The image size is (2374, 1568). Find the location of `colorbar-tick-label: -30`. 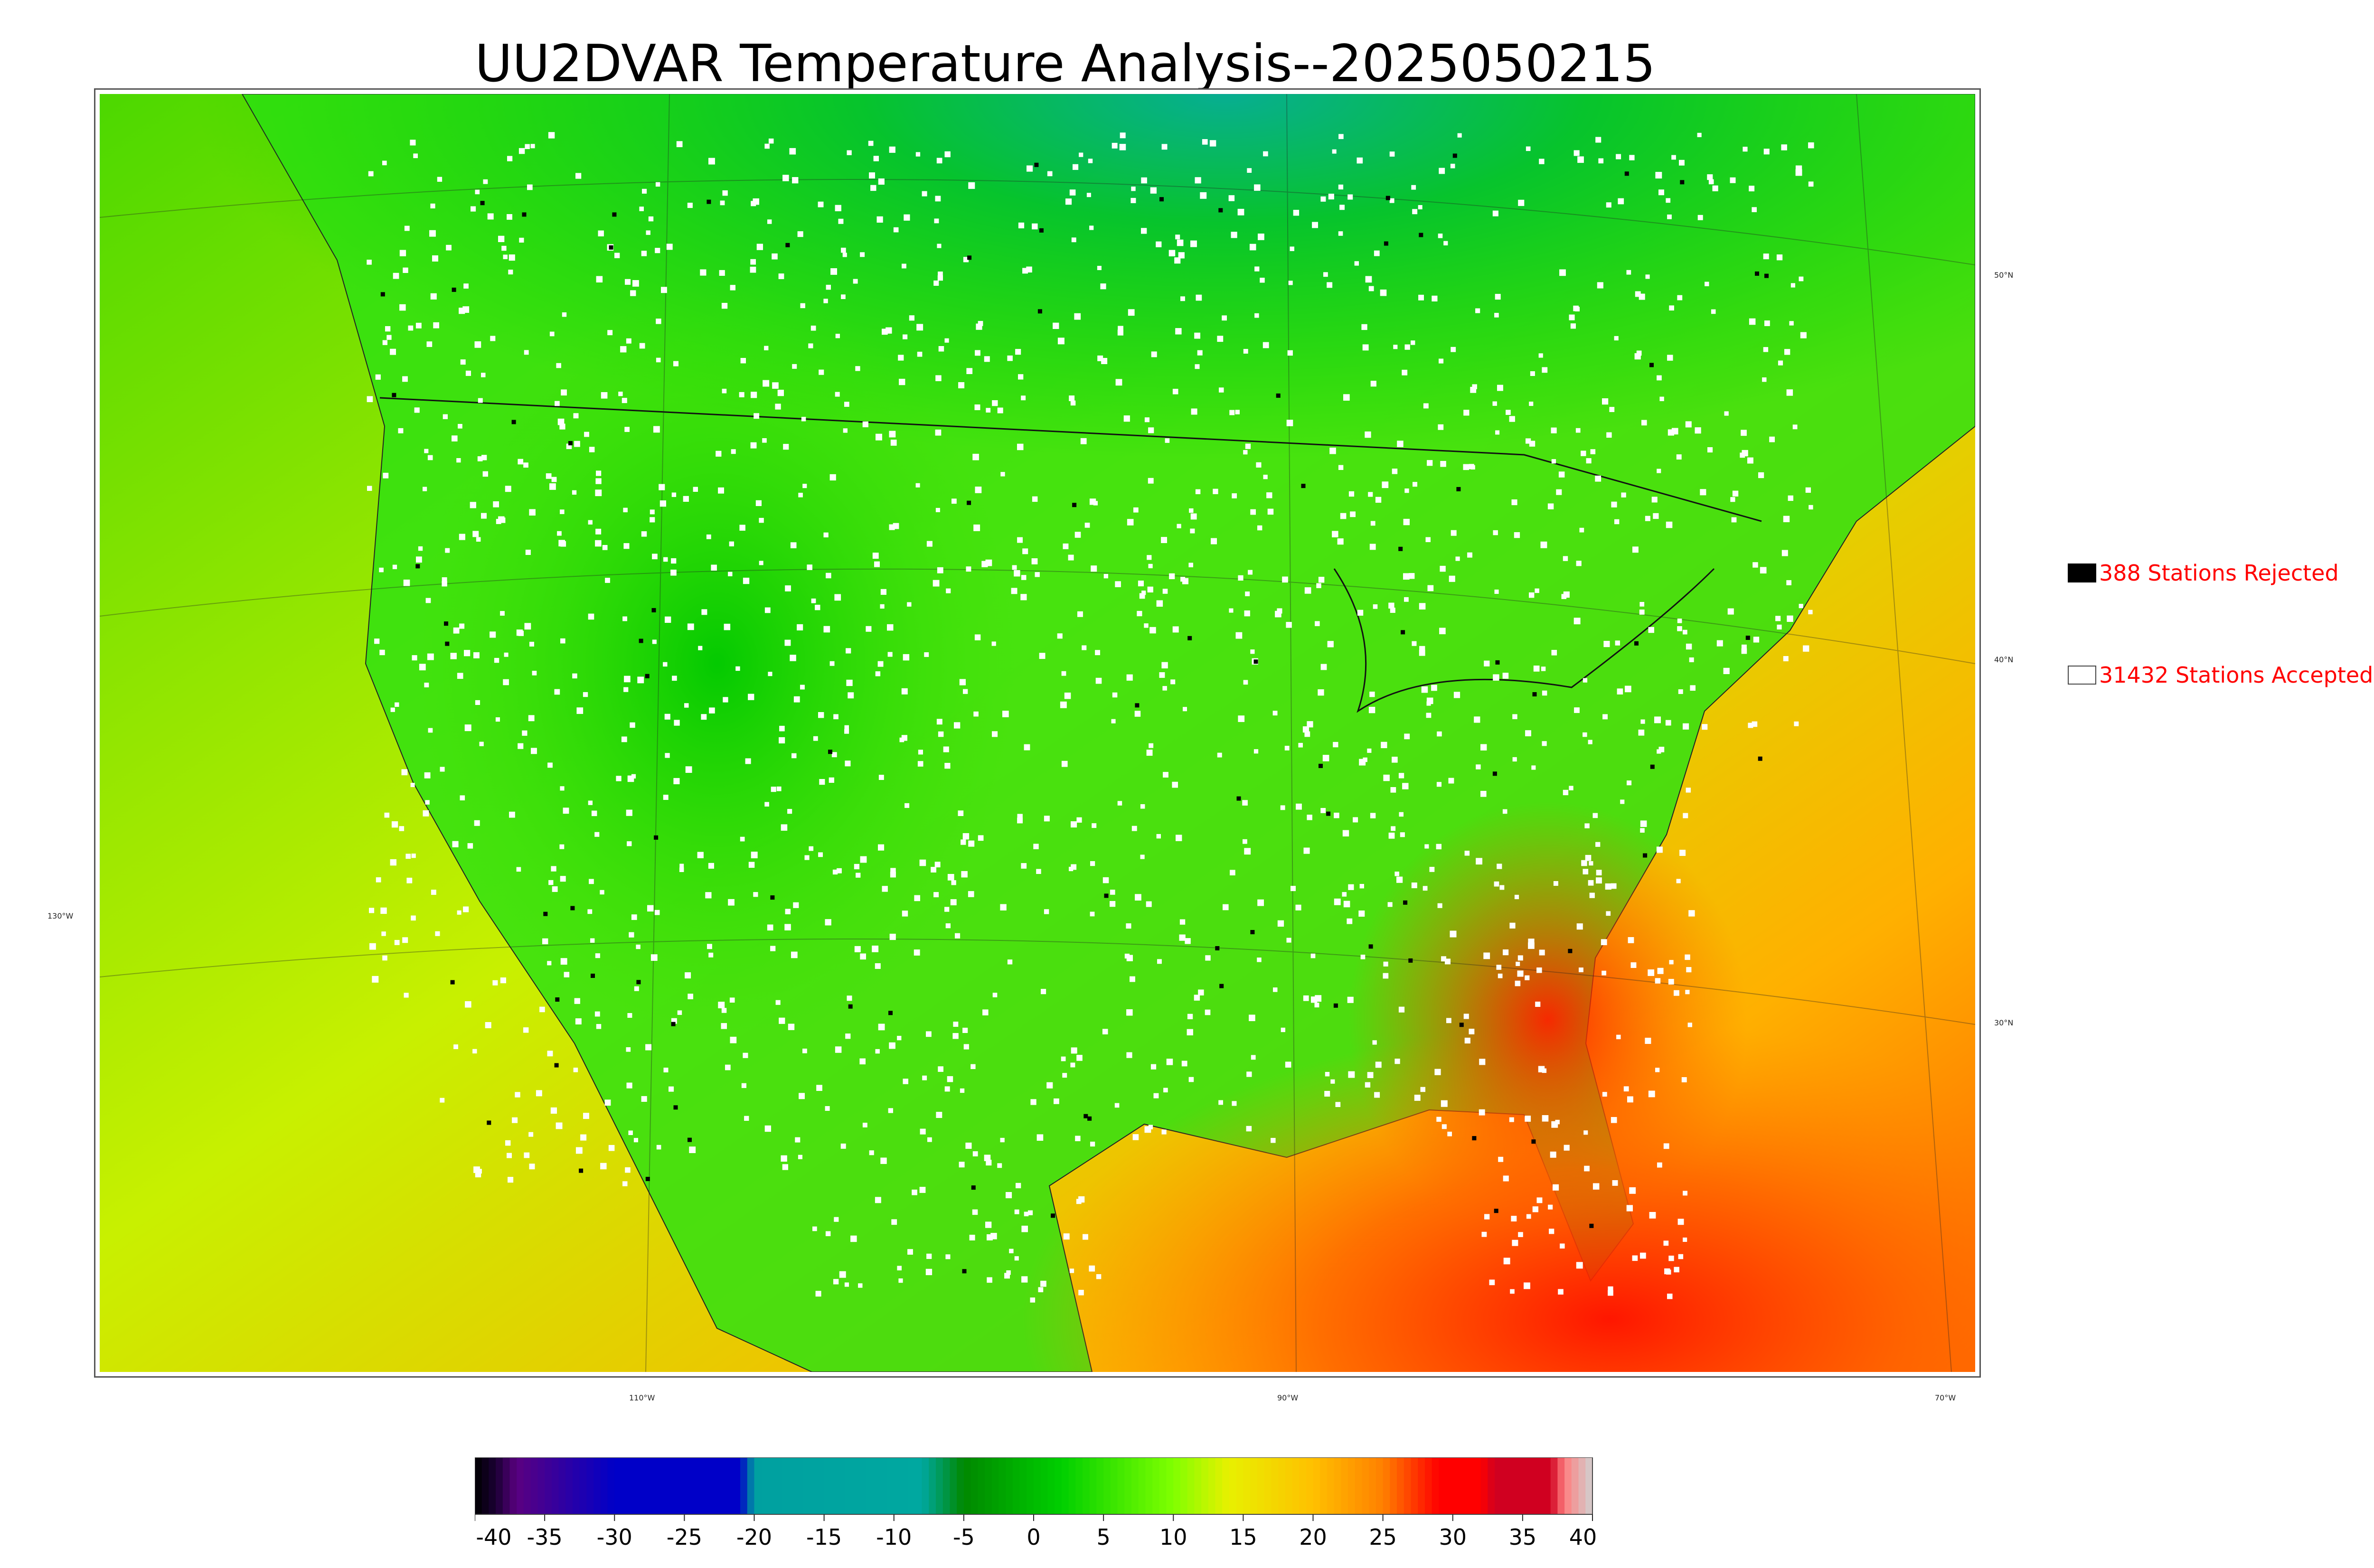

colorbar-tick-label: -30 is located at coordinates (614, 1537).